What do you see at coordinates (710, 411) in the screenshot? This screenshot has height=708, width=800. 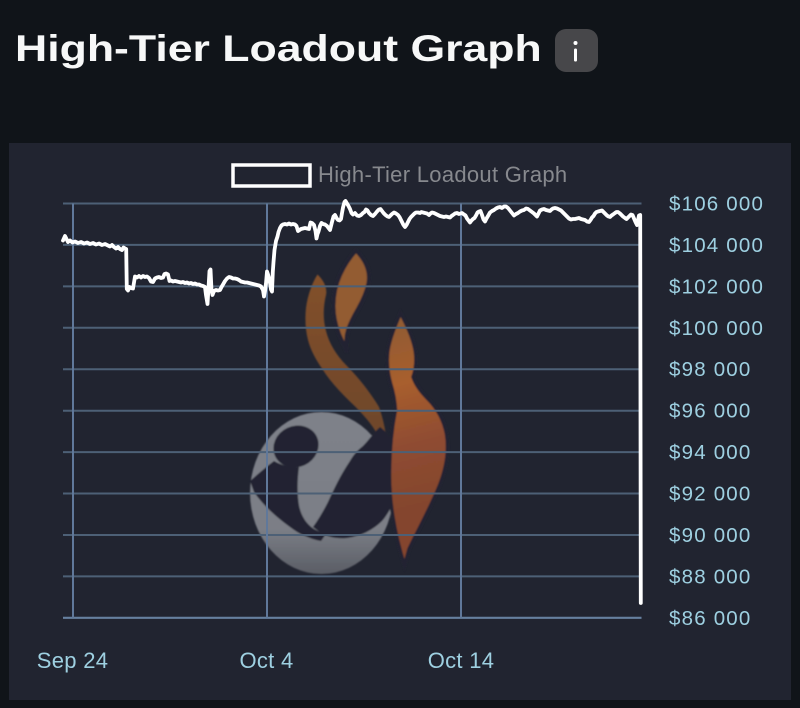 I see `svg-text: $96 000` at bounding box center [710, 411].